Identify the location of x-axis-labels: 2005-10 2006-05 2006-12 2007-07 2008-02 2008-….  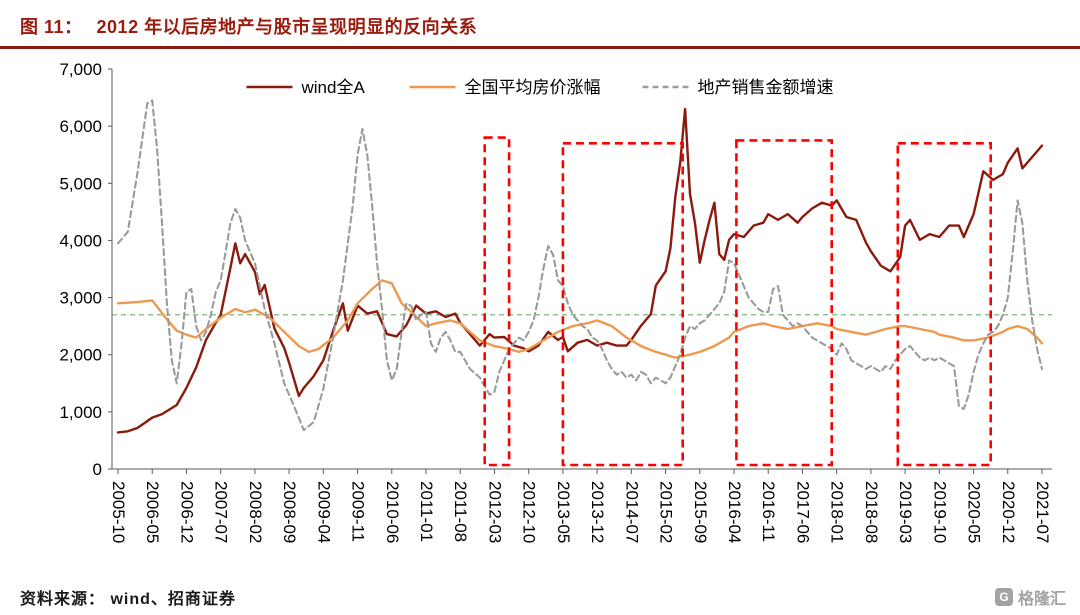
(580, 506).